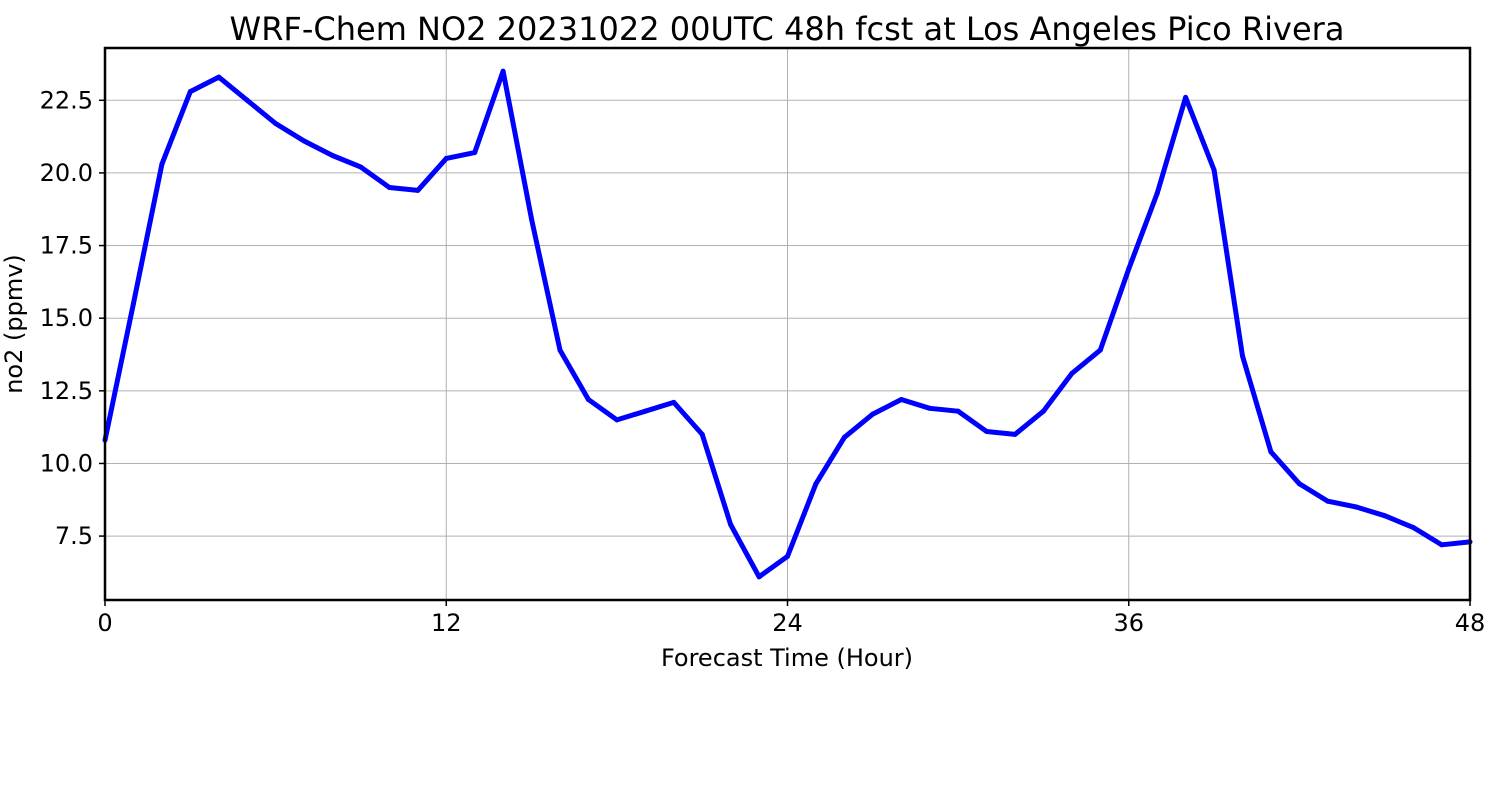 The image size is (1500, 800). I want to click on x-tick-label: 12, so click(446, 623).